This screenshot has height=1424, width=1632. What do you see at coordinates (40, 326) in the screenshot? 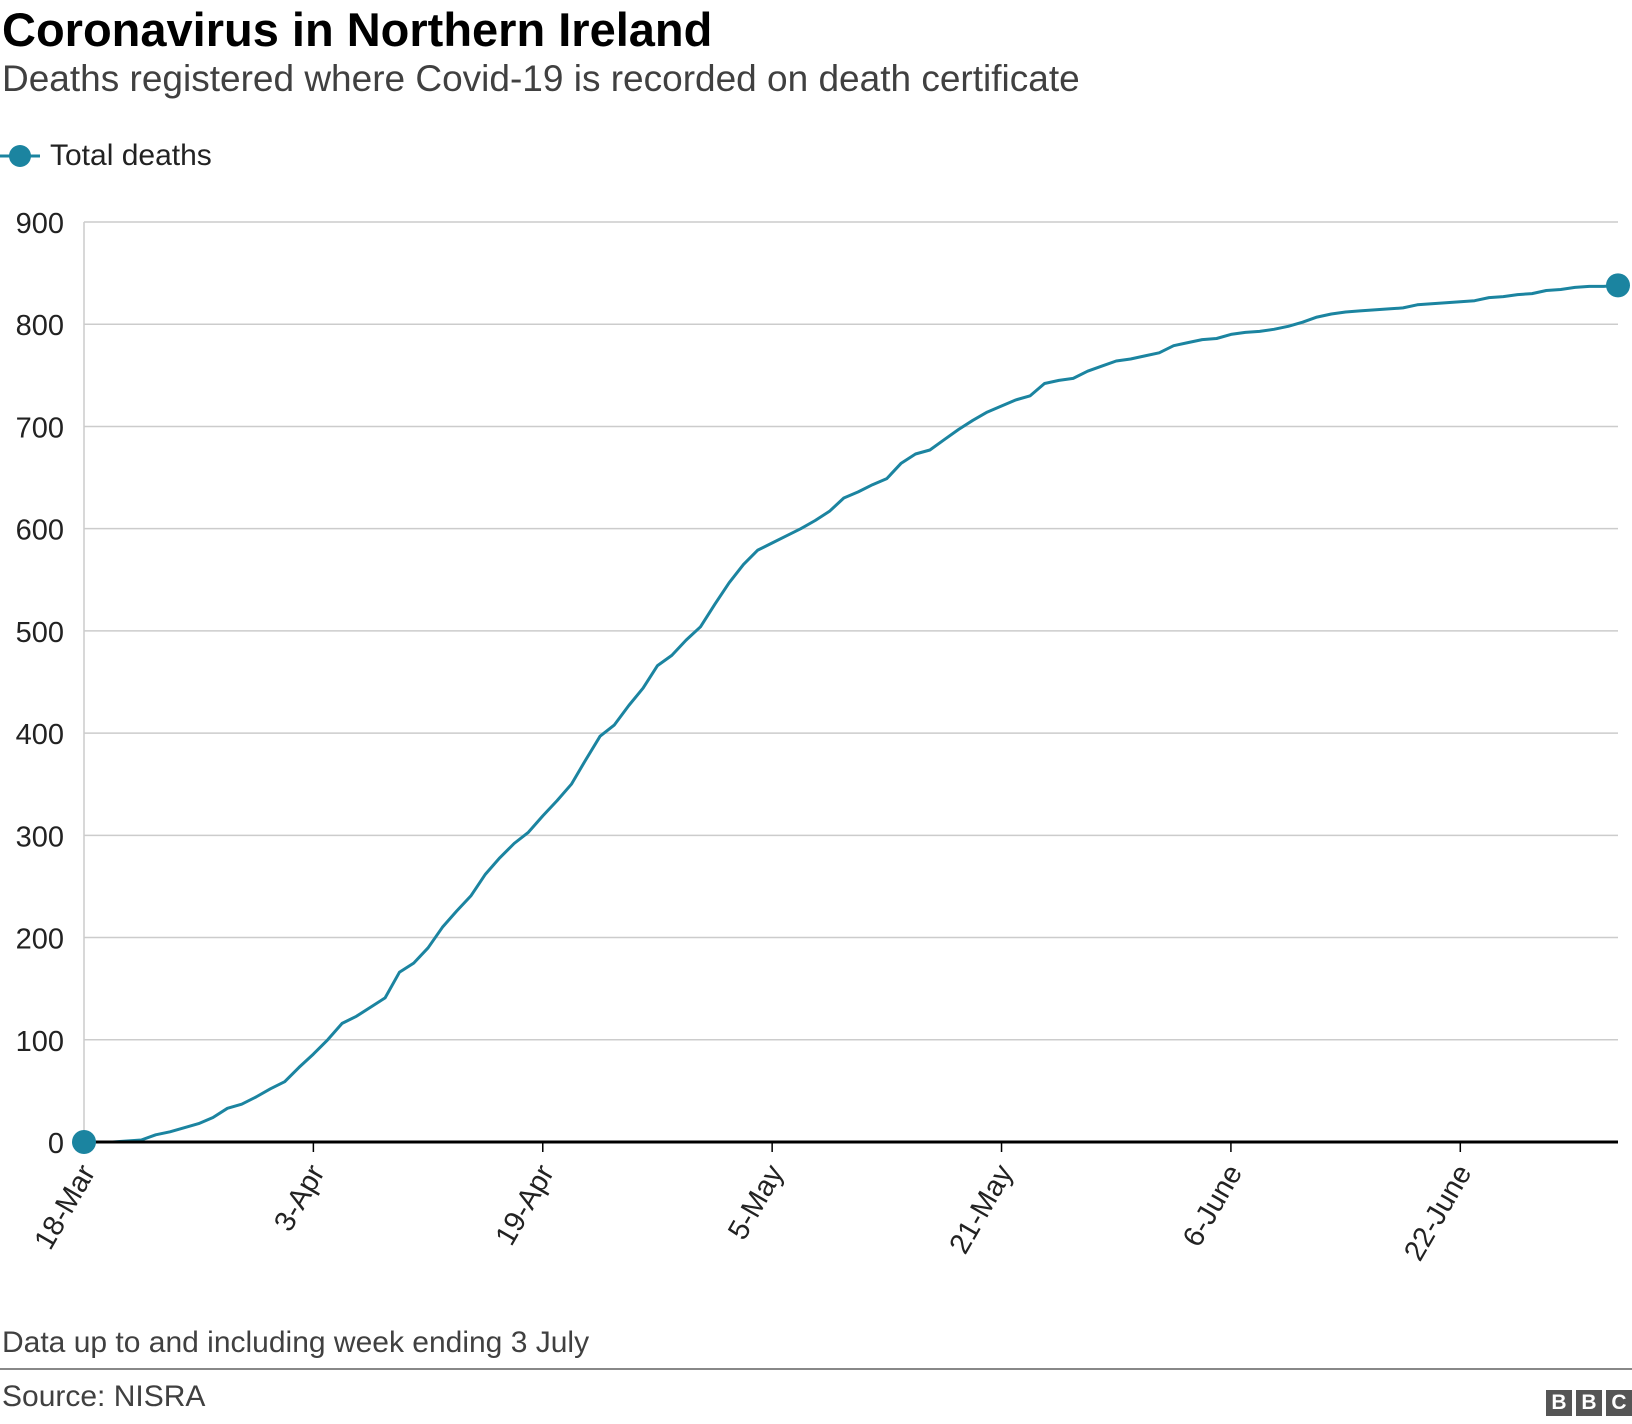
I see `y-tick-label: 800` at bounding box center [40, 326].